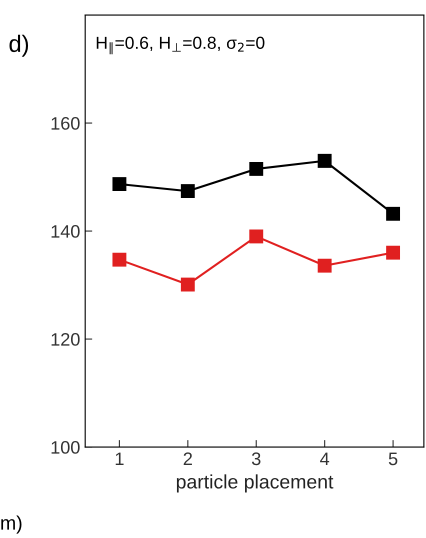  What do you see at coordinates (66, 231) in the screenshot?
I see `y-tick-label: 140` at bounding box center [66, 231].